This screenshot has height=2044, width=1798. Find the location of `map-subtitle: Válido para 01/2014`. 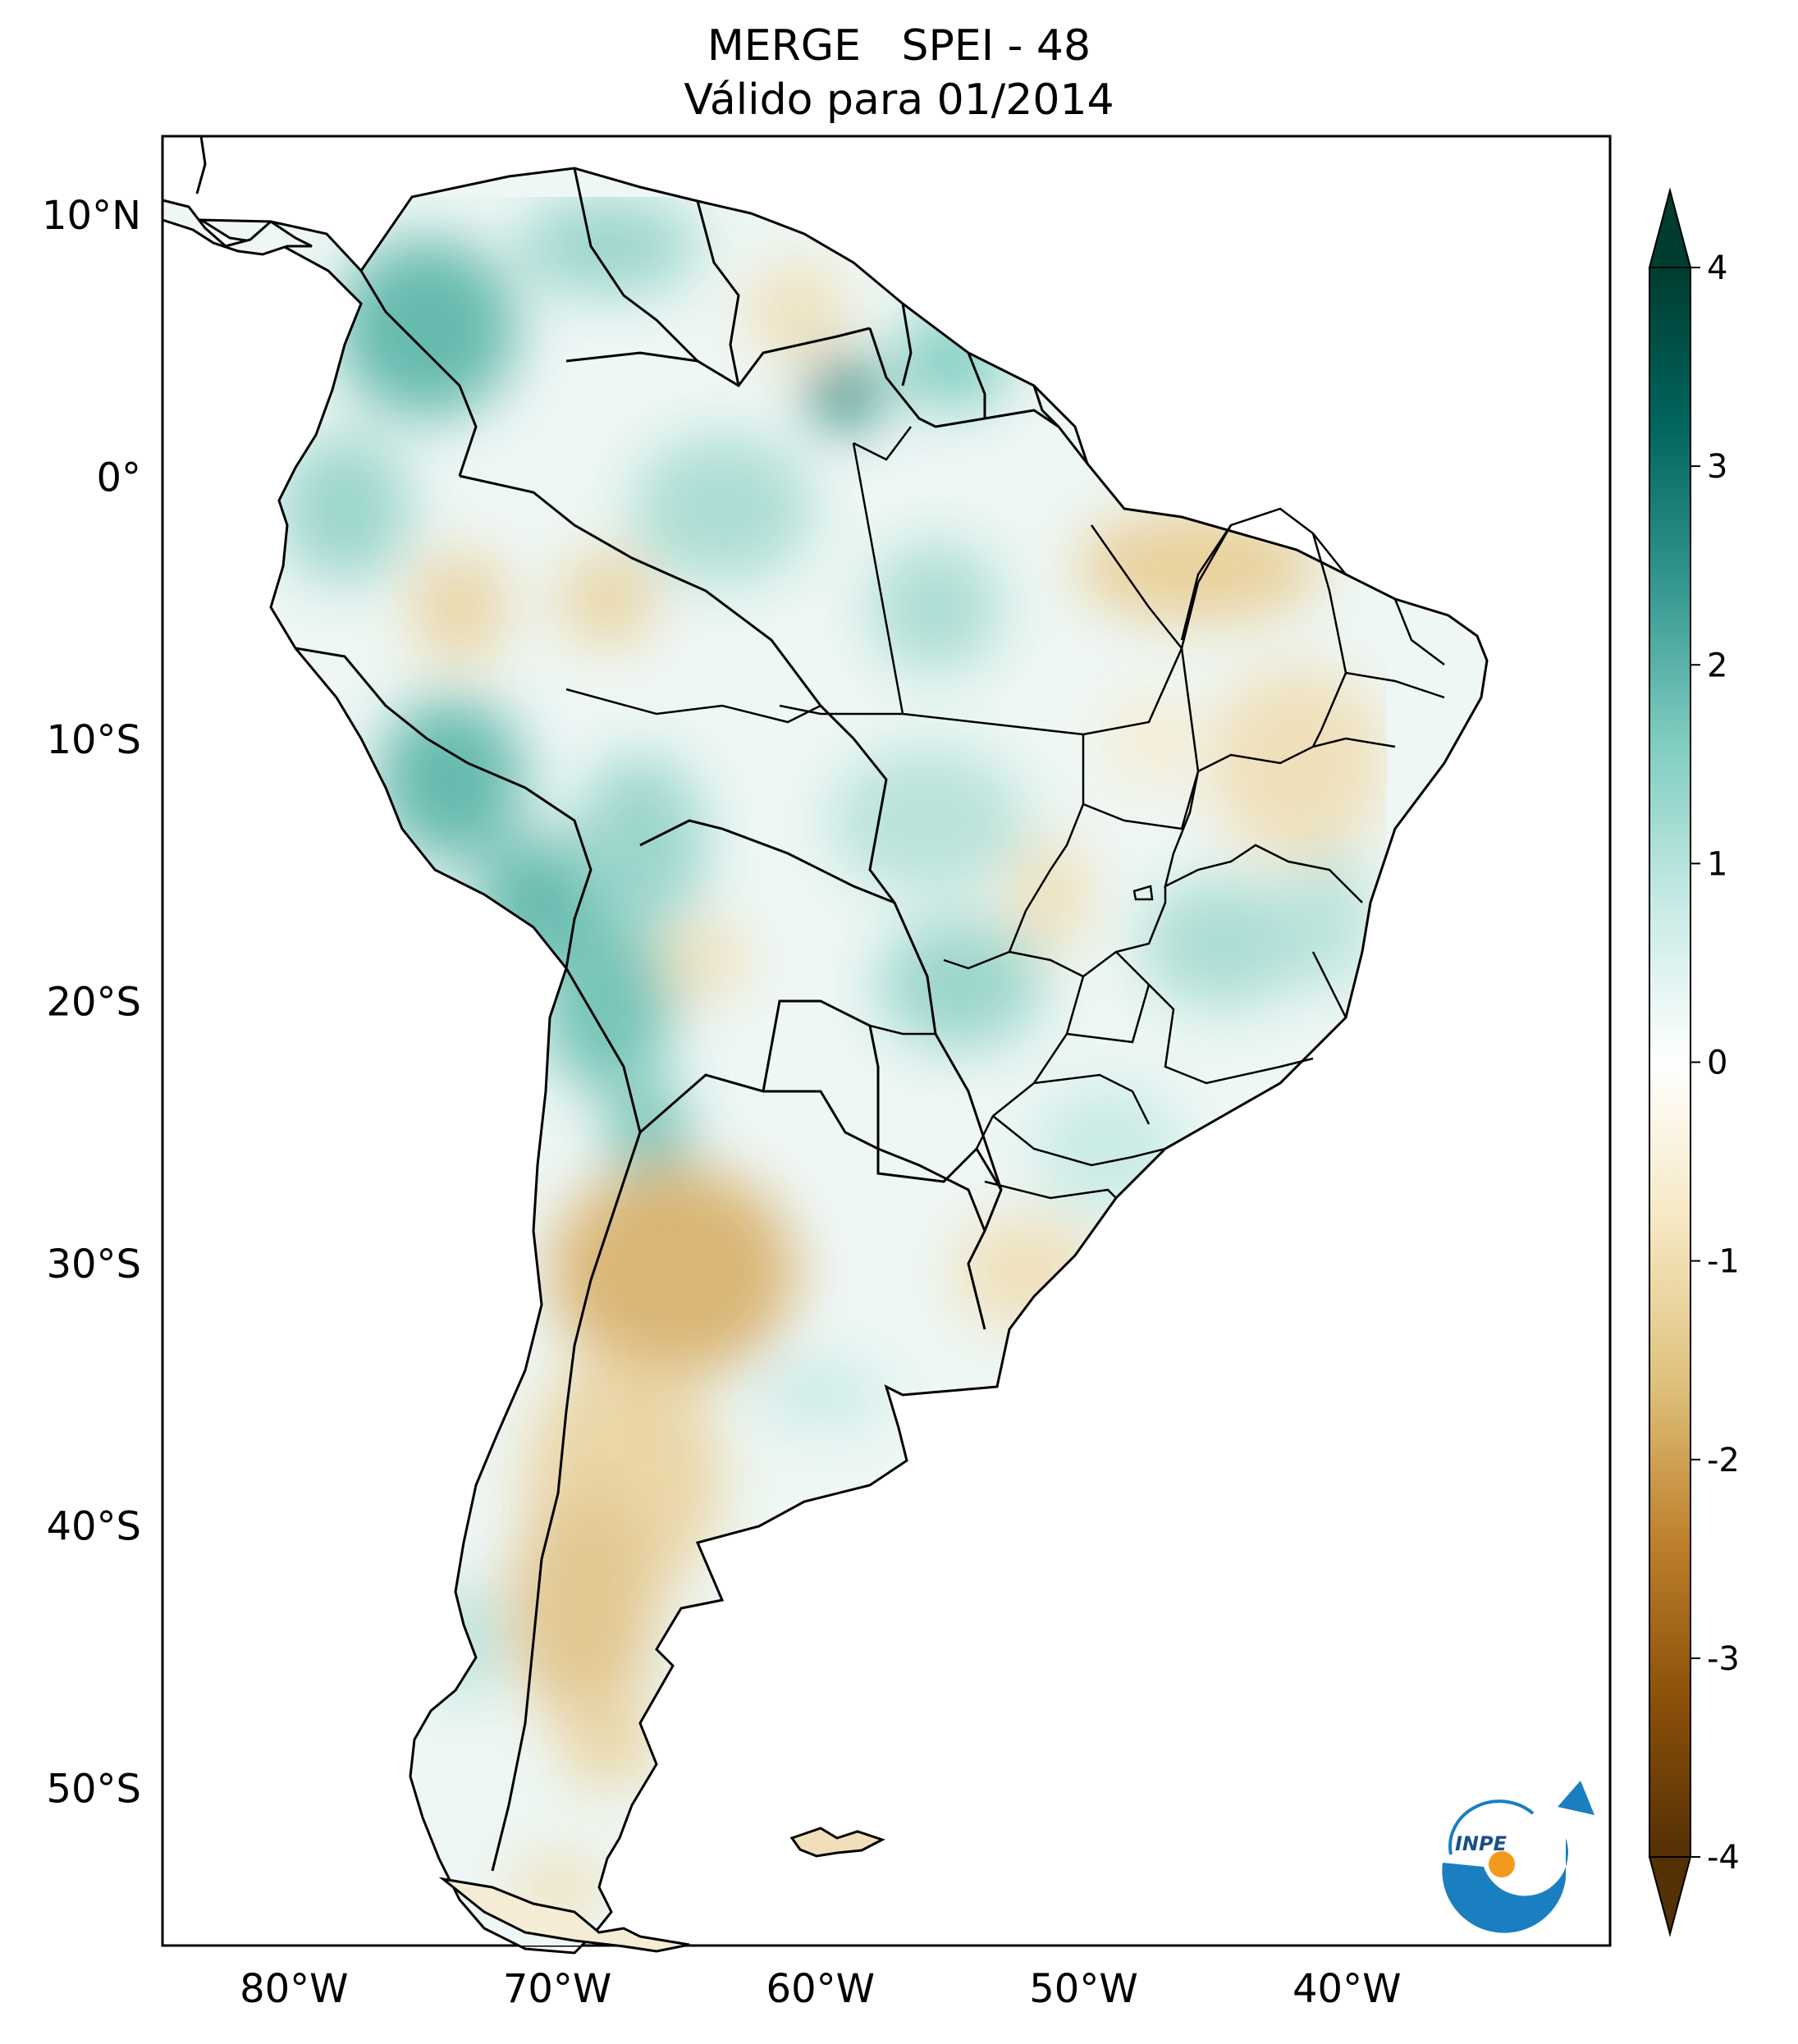

map-subtitle: Válido para 01/2014 is located at coordinates (899, 100).